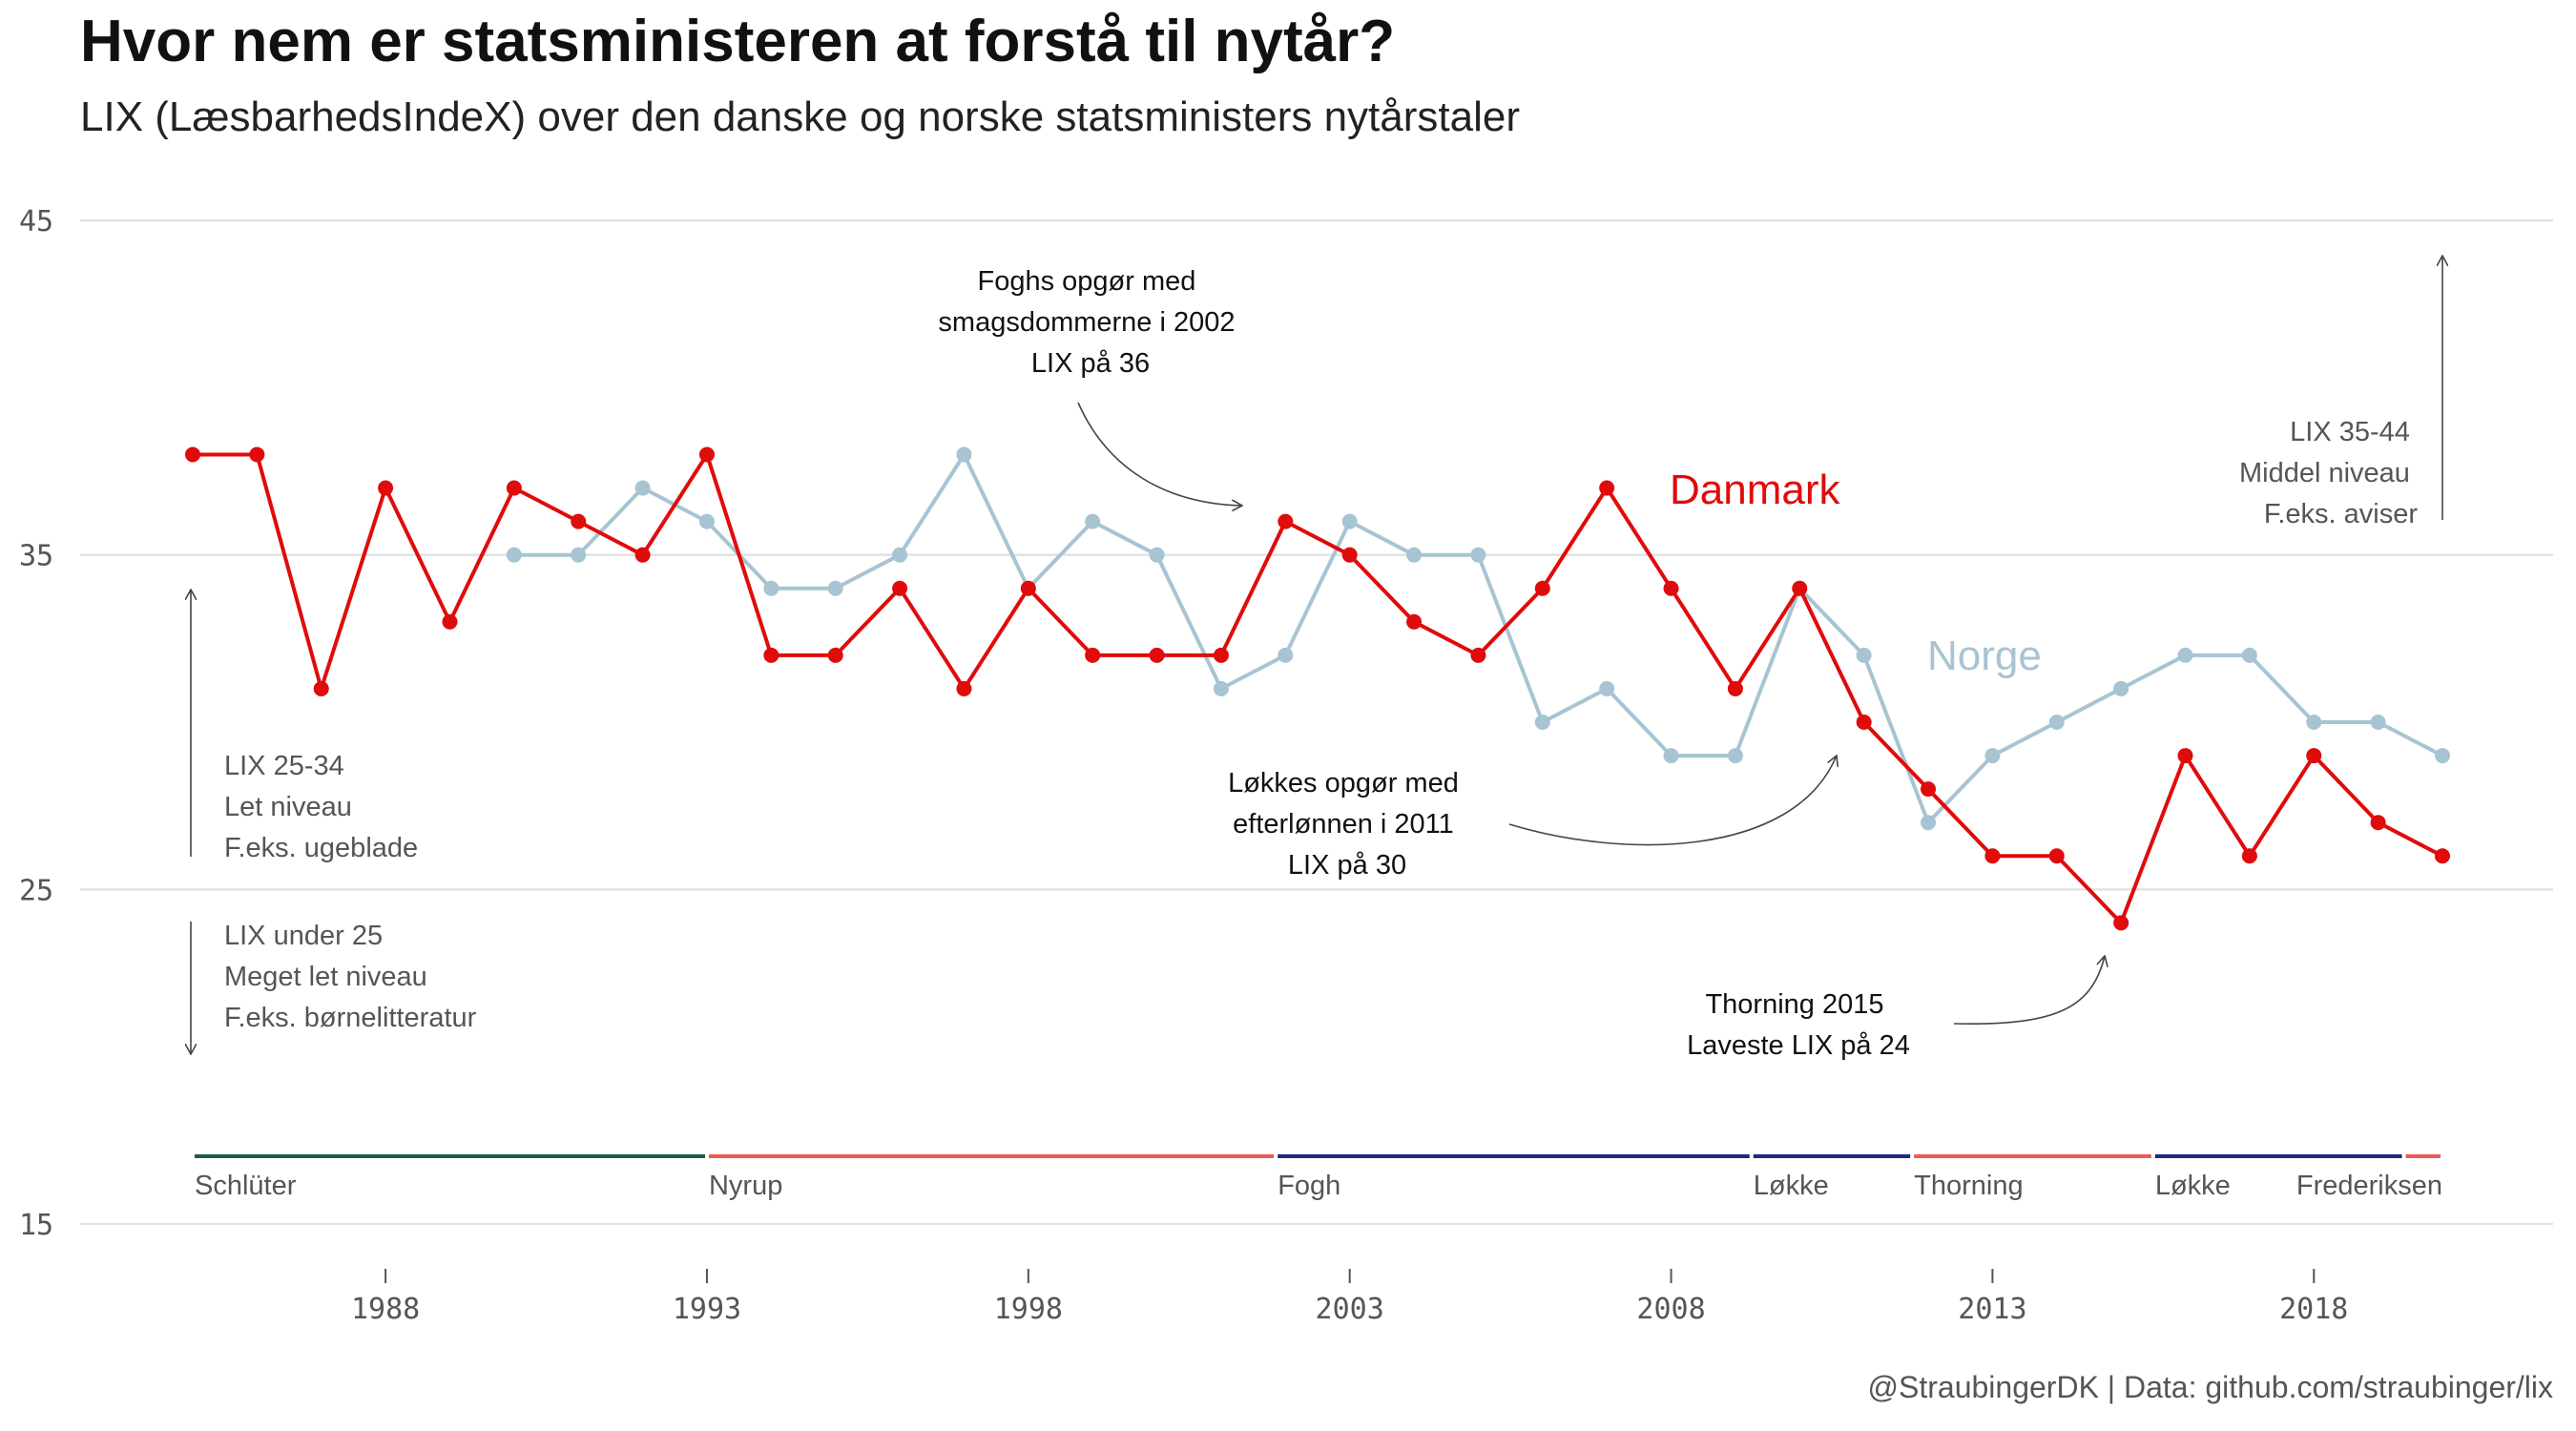 This screenshot has width=2576, height=1431. I want to click on fogh-annotation-line: LIX på 36, so click(1090, 363).